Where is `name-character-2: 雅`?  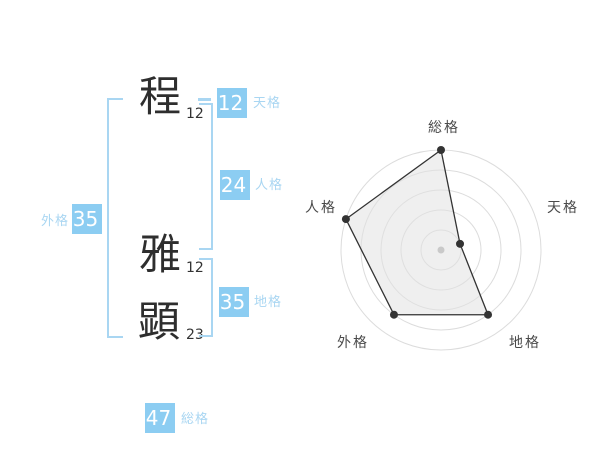
name-character-2: 雅 is located at coordinates (160, 254).